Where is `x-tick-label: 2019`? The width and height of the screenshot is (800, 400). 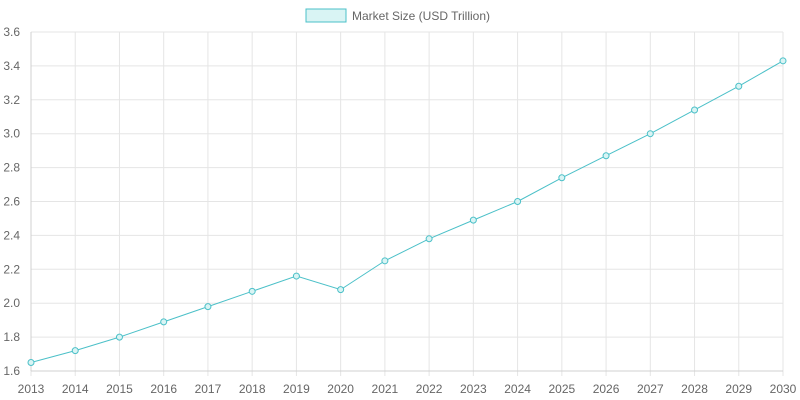 x-tick-label: 2019 is located at coordinates (296, 389).